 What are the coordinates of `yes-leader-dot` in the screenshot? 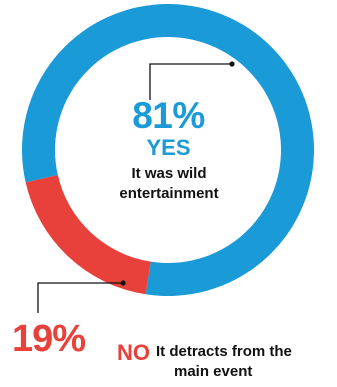 It's located at (232, 64).